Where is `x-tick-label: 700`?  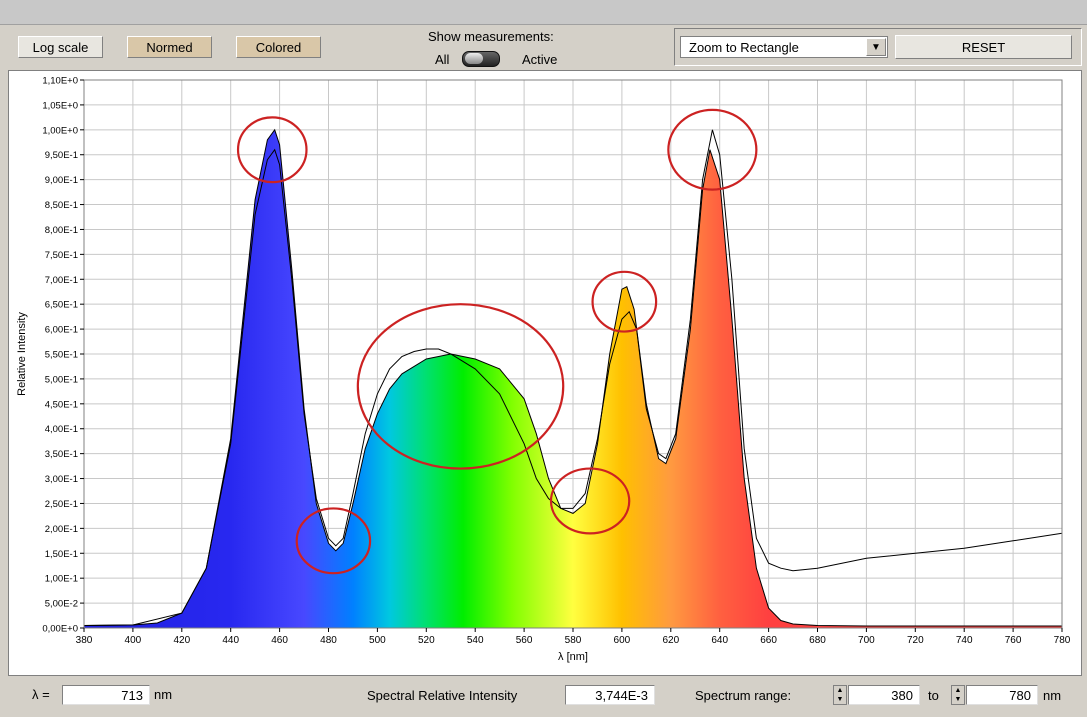
x-tick-label: 700 is located at coordinates (866, 640).